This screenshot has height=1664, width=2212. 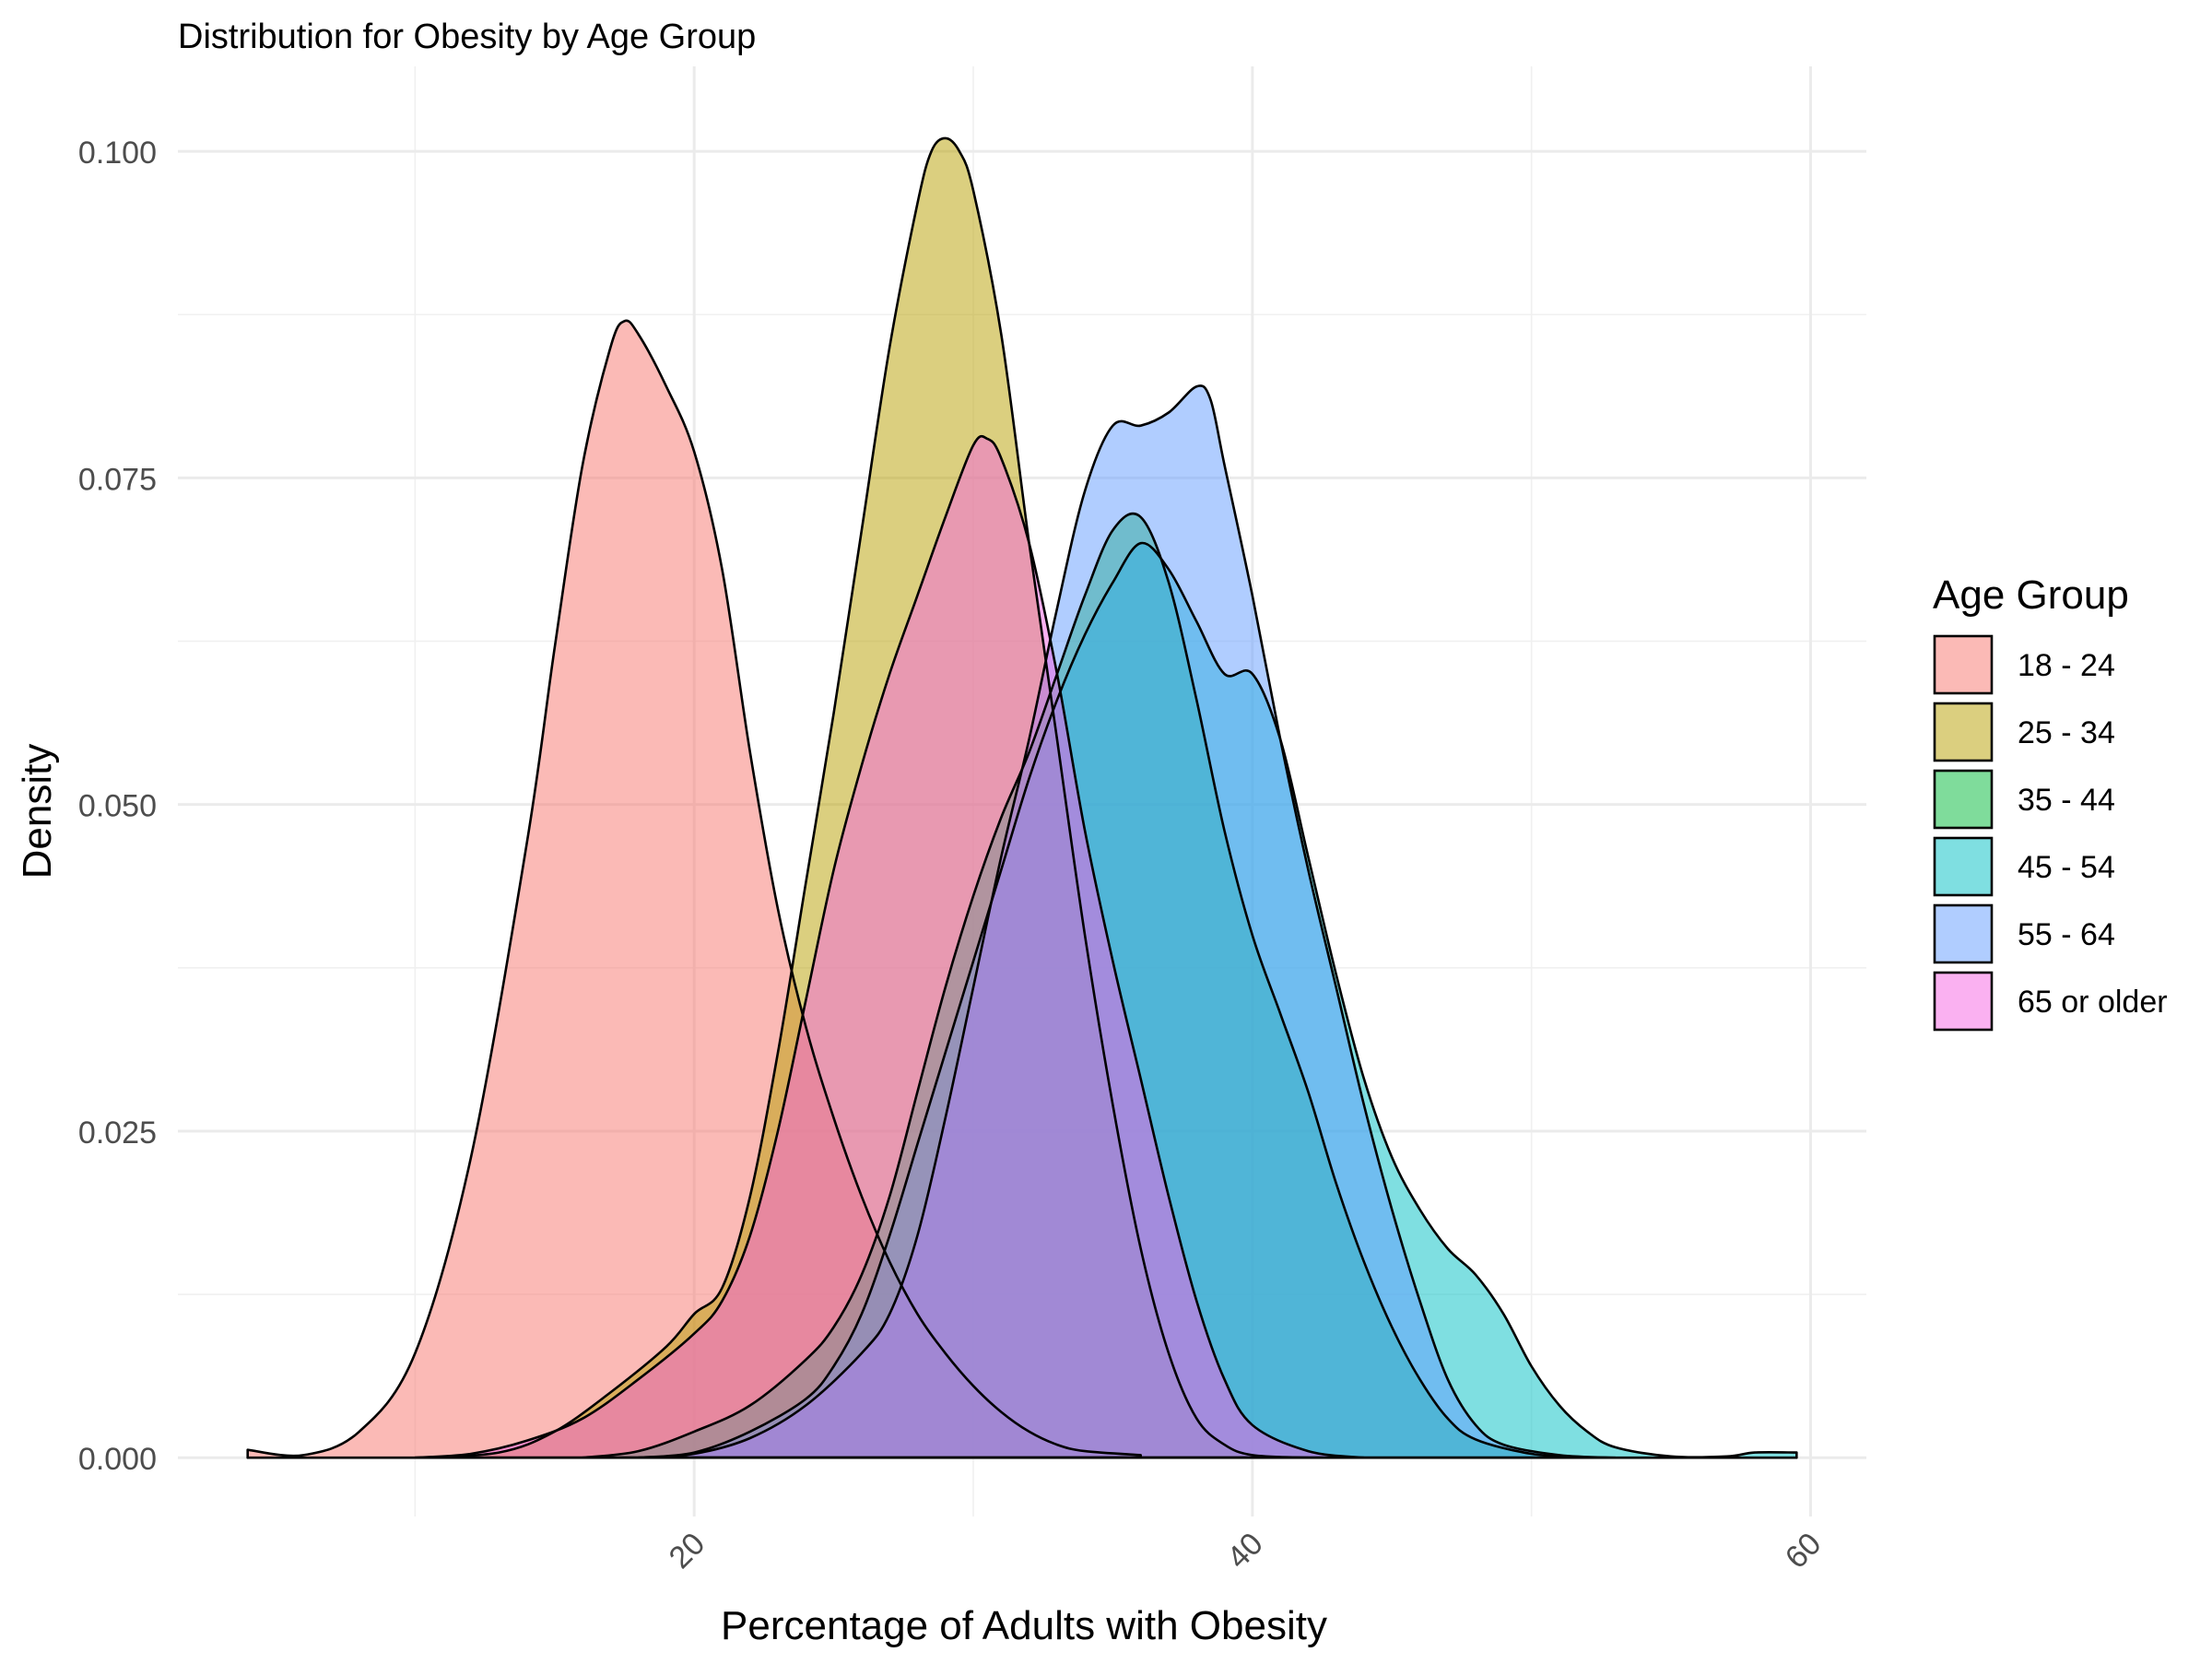 I want to click on chart-title: Distribution for Obesity by Age Group, so click(x=467, y=37).